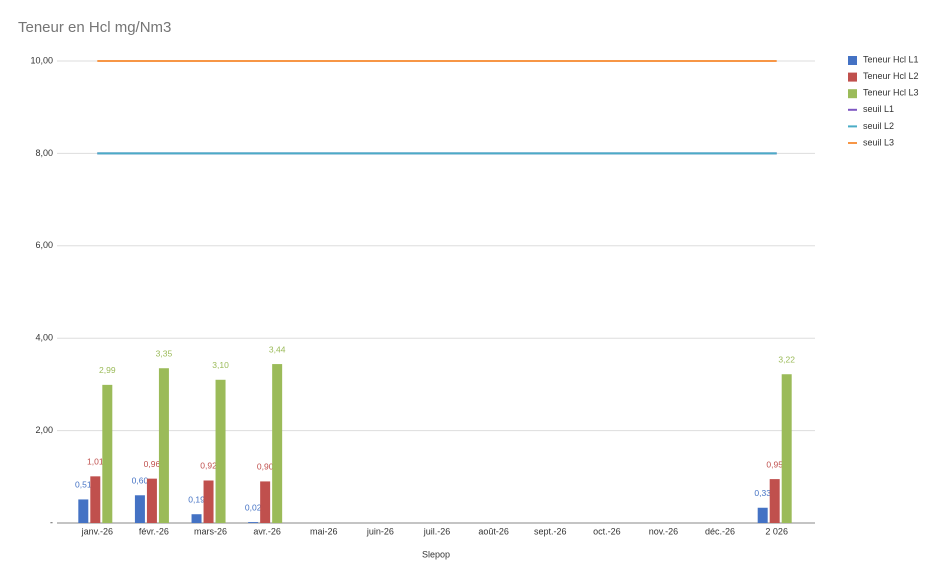  What do you see at coordinates (267, 531) in the screenshot?
I see `x-tick-label: avr.-26` at bounding box center [267, 531].